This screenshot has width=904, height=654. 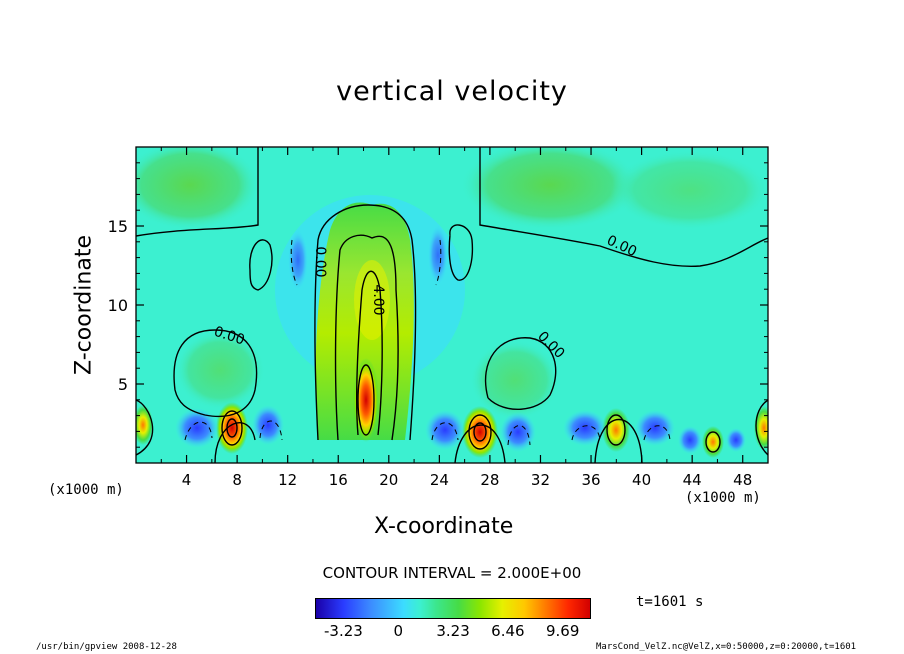 What do you see at coordinates (378, 299) in the screenshot?
I see `contour-label: 4.00` at bounding box center [378, 299].